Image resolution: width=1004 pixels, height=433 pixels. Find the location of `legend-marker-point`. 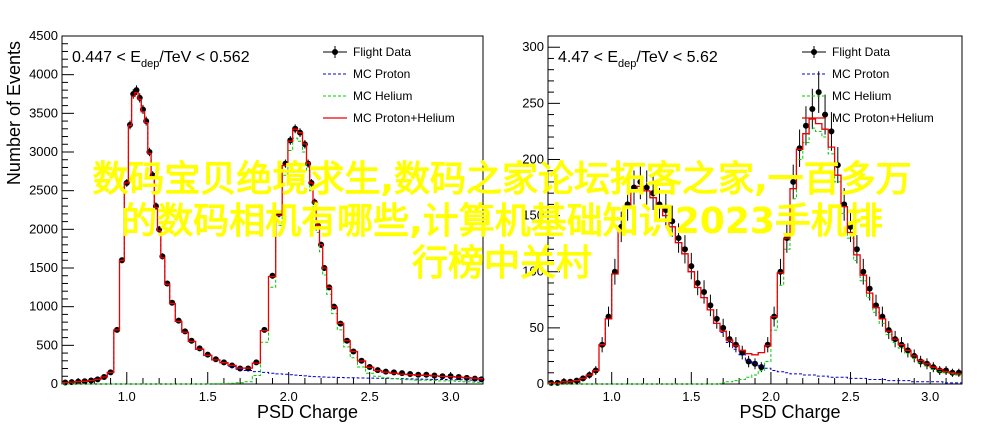

legend-marker-point is located at coordinates (814, 52).